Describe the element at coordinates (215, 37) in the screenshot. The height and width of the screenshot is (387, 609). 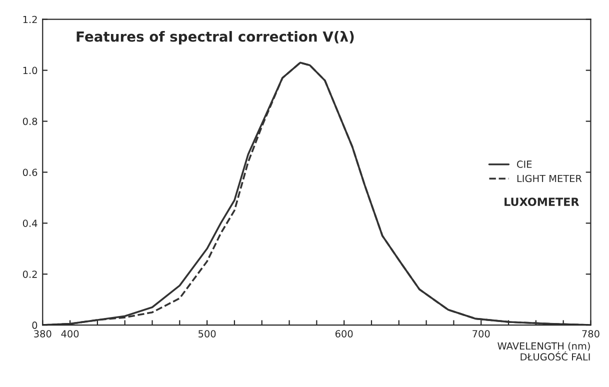
I see `text: Features of spectral correction V(λ)` at that location.